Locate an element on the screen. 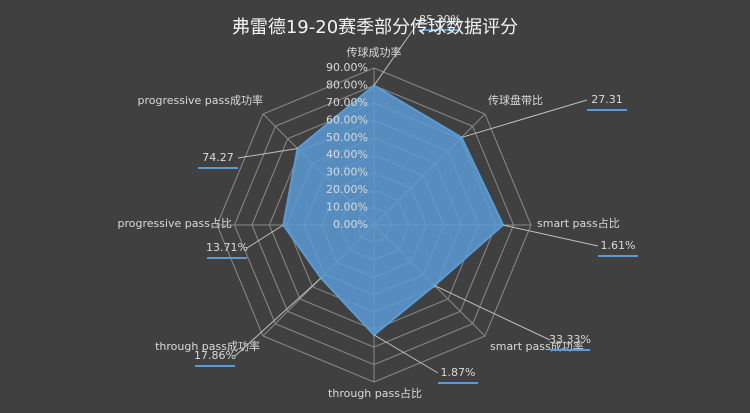 Image resolution: width=750 pixels, height=413 pixels. y-tick-label: 10.00% is located at coordinates (347, 207).